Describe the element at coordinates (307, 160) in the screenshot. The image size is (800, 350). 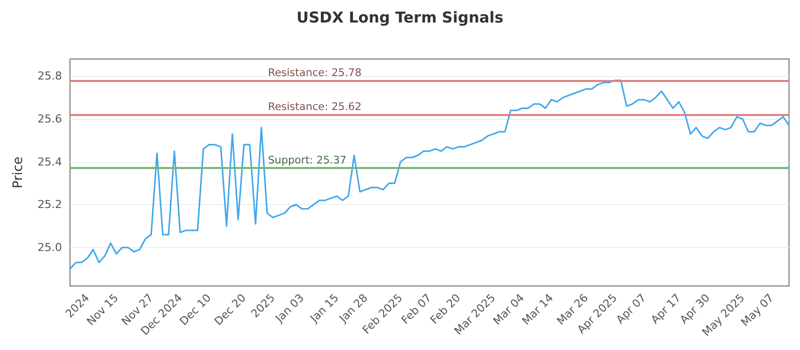
I see `ref-line-label: Support: 25.37` at that location.